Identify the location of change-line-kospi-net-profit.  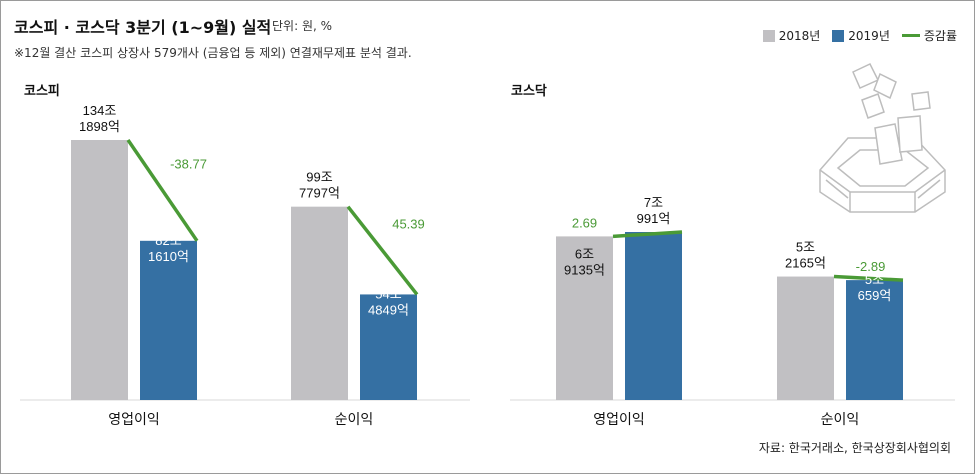
(382, 250).